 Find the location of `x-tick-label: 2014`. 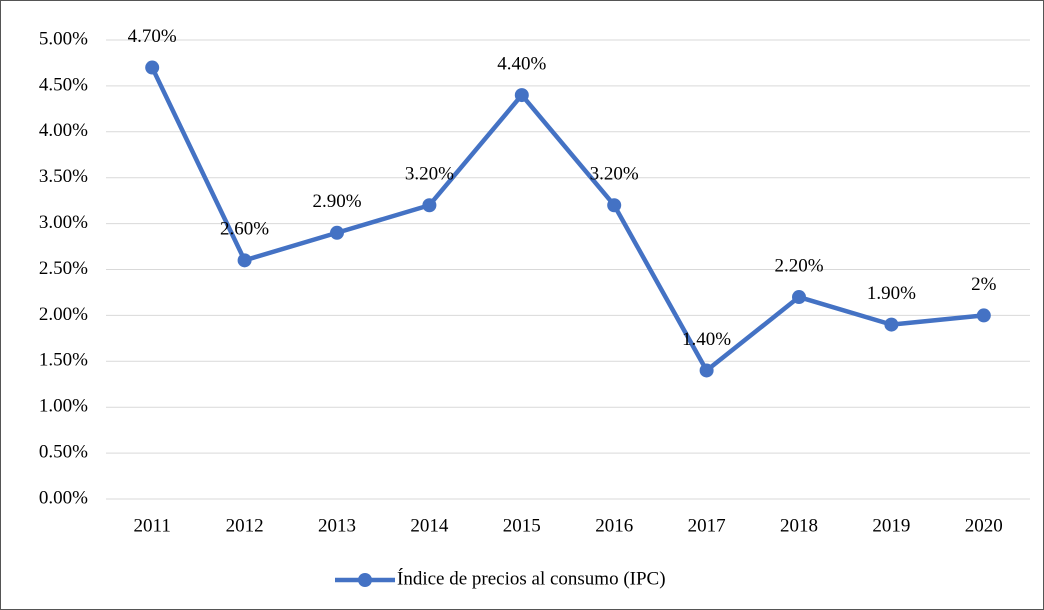

x-tick-label: 2014 is located at coordinates (429, 525).